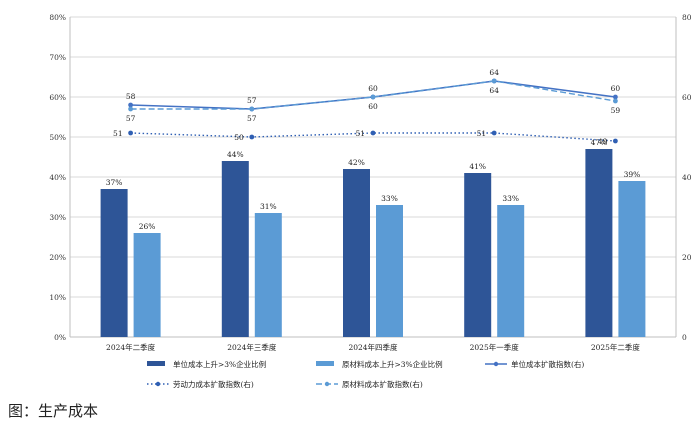 The image size is (700, 430). What do you see at coordinates (477, 166) in the screenshot?
I see `bar-data-label: 41%` at bounding box center [477, 166].